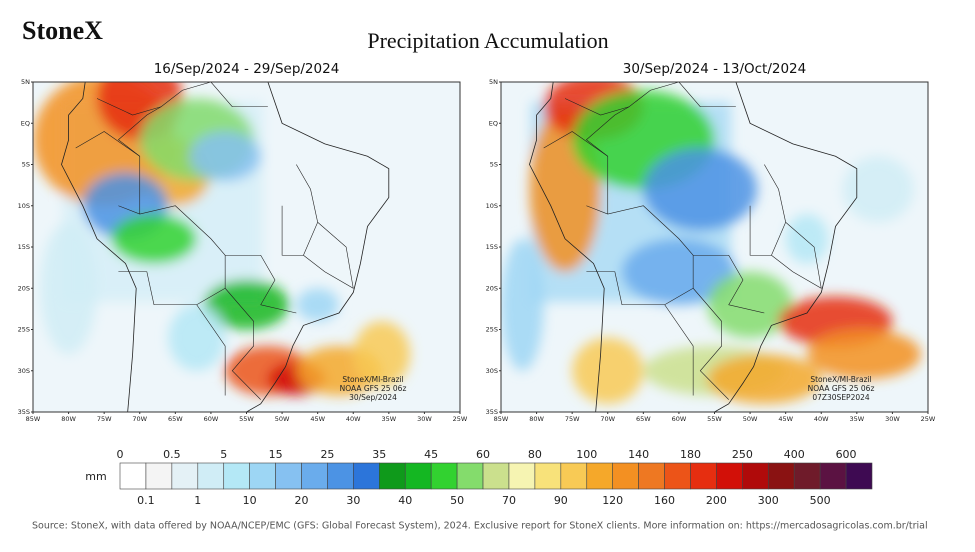  Describe the element at coordinates (561, 500) in the screenshot. I see `colorbar-label: 90` at that location.